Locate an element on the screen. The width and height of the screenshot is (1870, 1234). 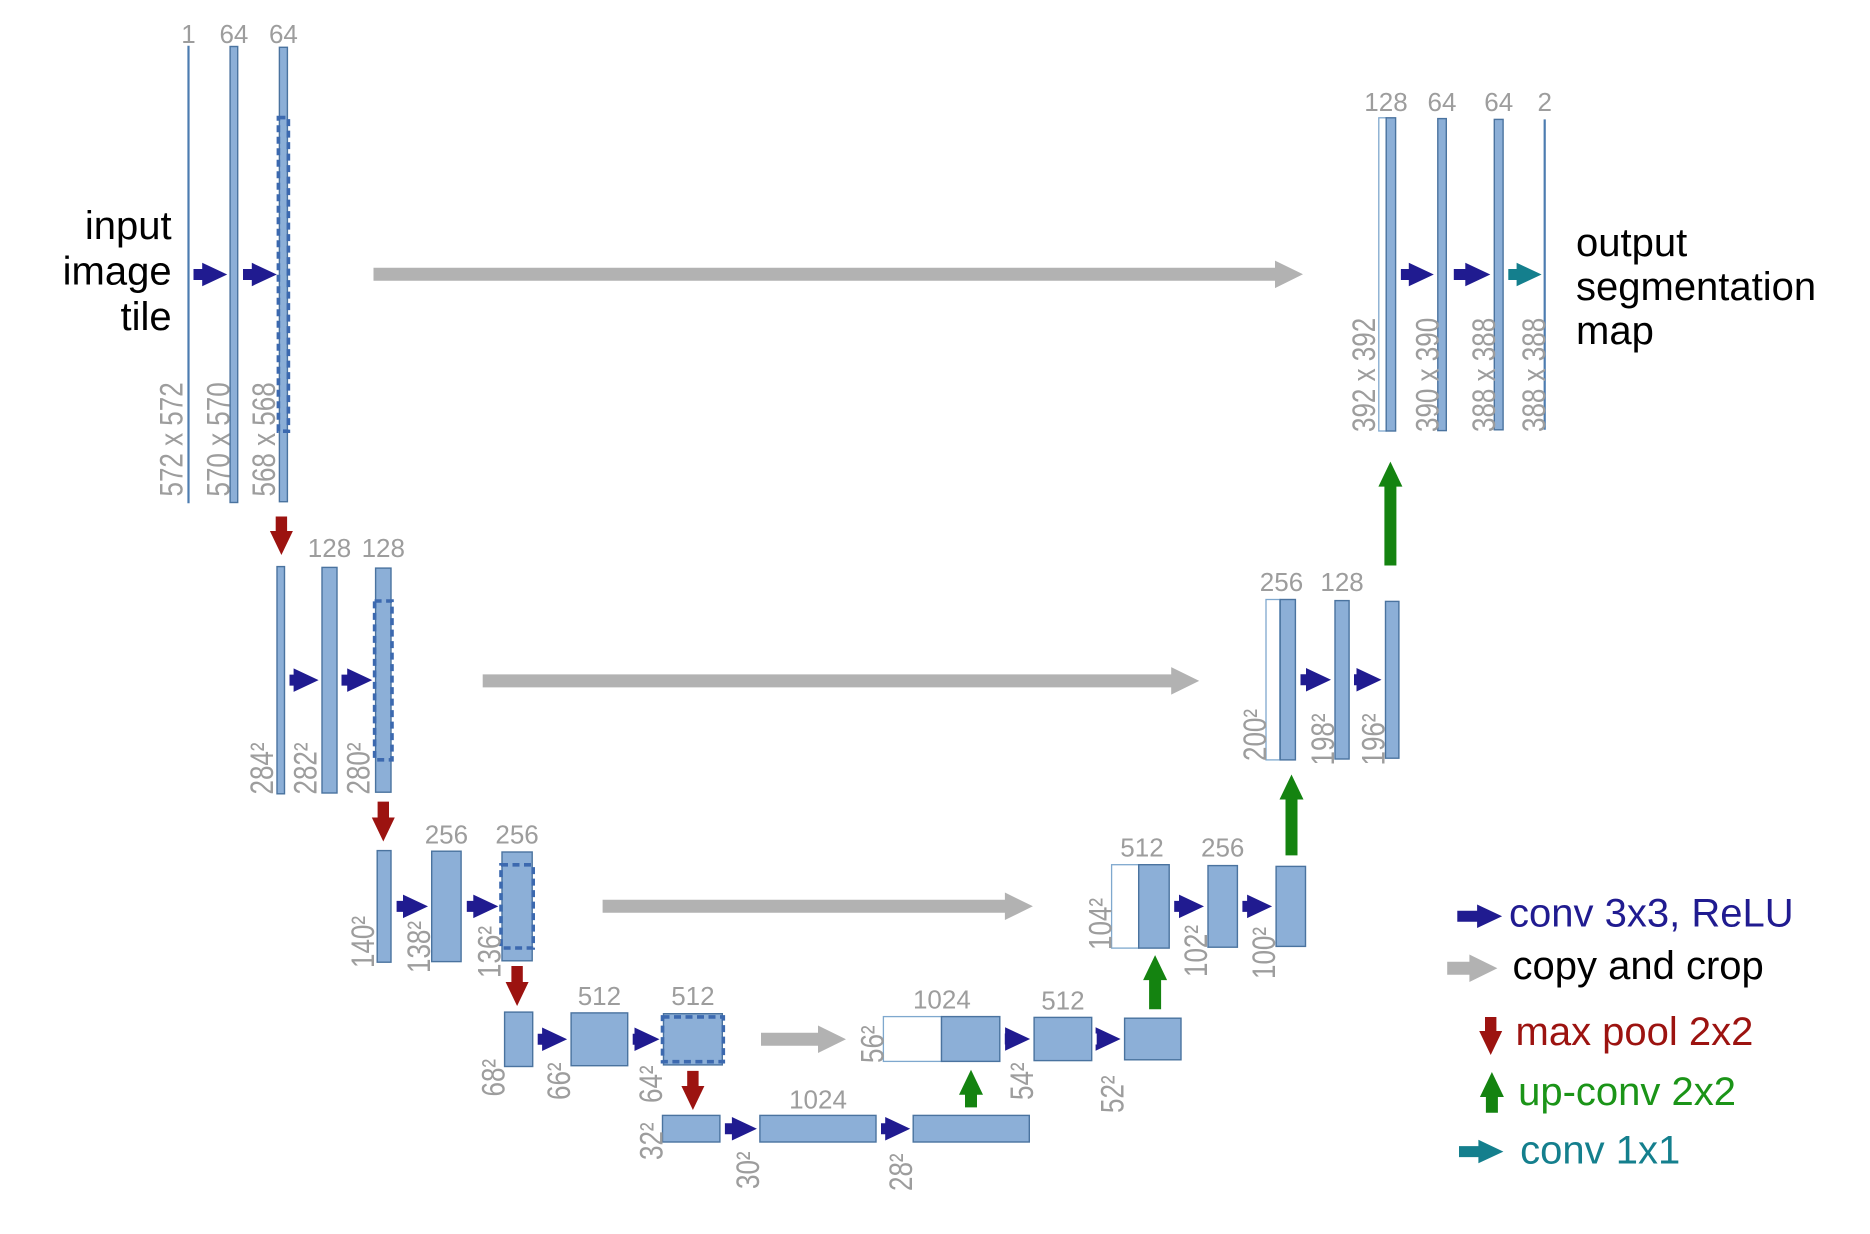
svg-text: up-conv 2x2 is located at coordinates (1627, 1092).